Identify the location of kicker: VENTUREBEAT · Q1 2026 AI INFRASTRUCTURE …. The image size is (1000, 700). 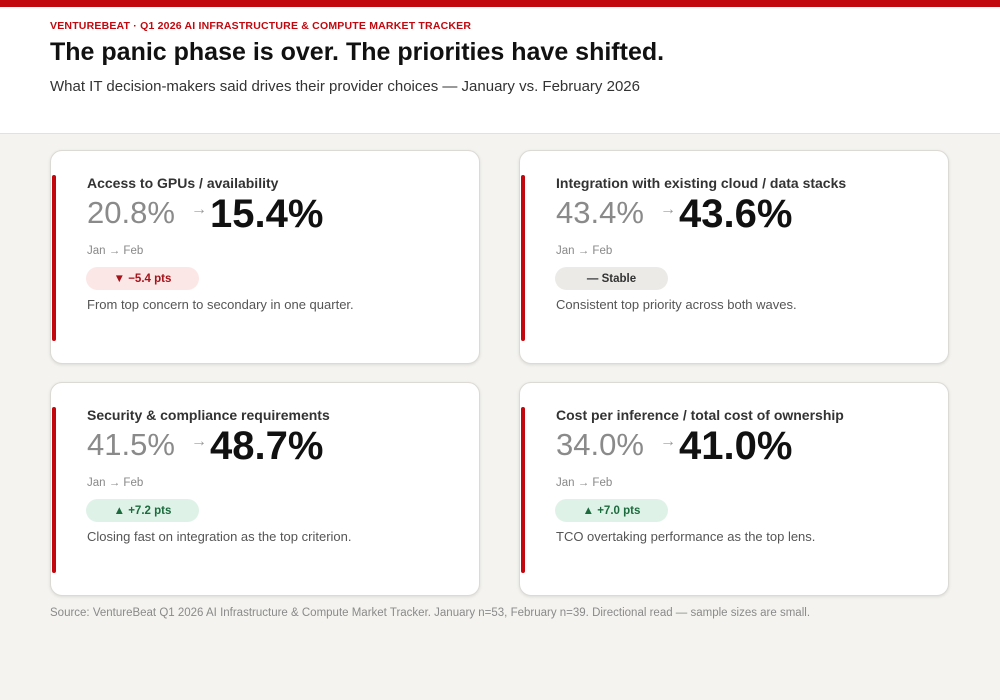
(261, 26).